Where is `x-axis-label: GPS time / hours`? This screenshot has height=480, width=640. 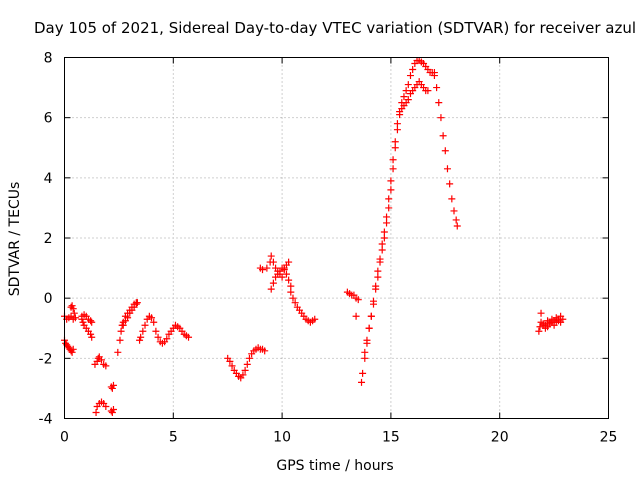
x-axis-label: GPS time / hours is located at coordinates (334, 466).